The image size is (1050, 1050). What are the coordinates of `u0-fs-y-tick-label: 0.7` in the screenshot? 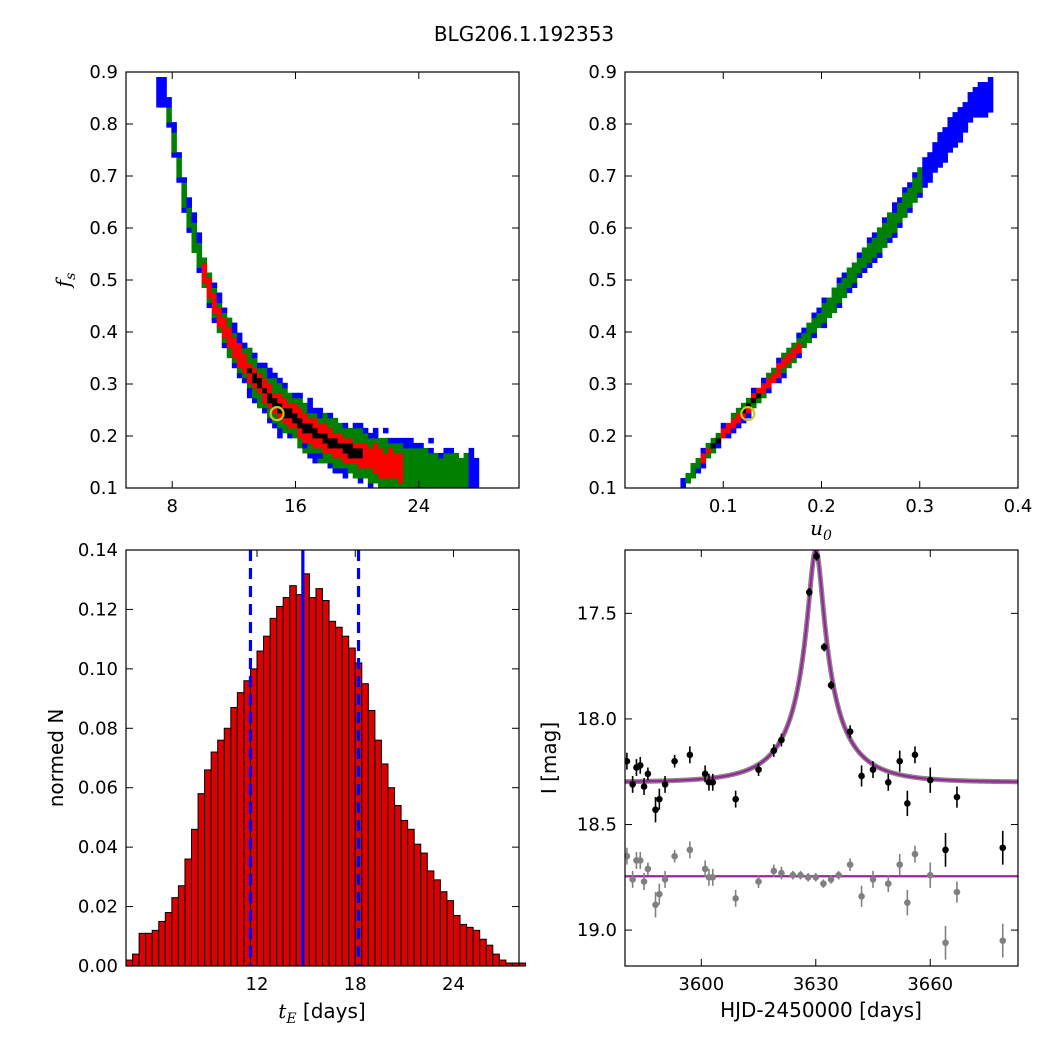 It's located at (602, 176).